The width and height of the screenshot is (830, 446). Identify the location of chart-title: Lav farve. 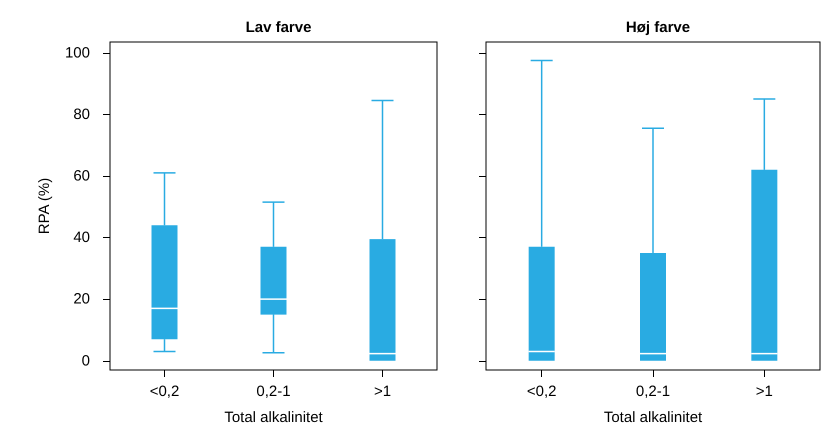
(279, 27).